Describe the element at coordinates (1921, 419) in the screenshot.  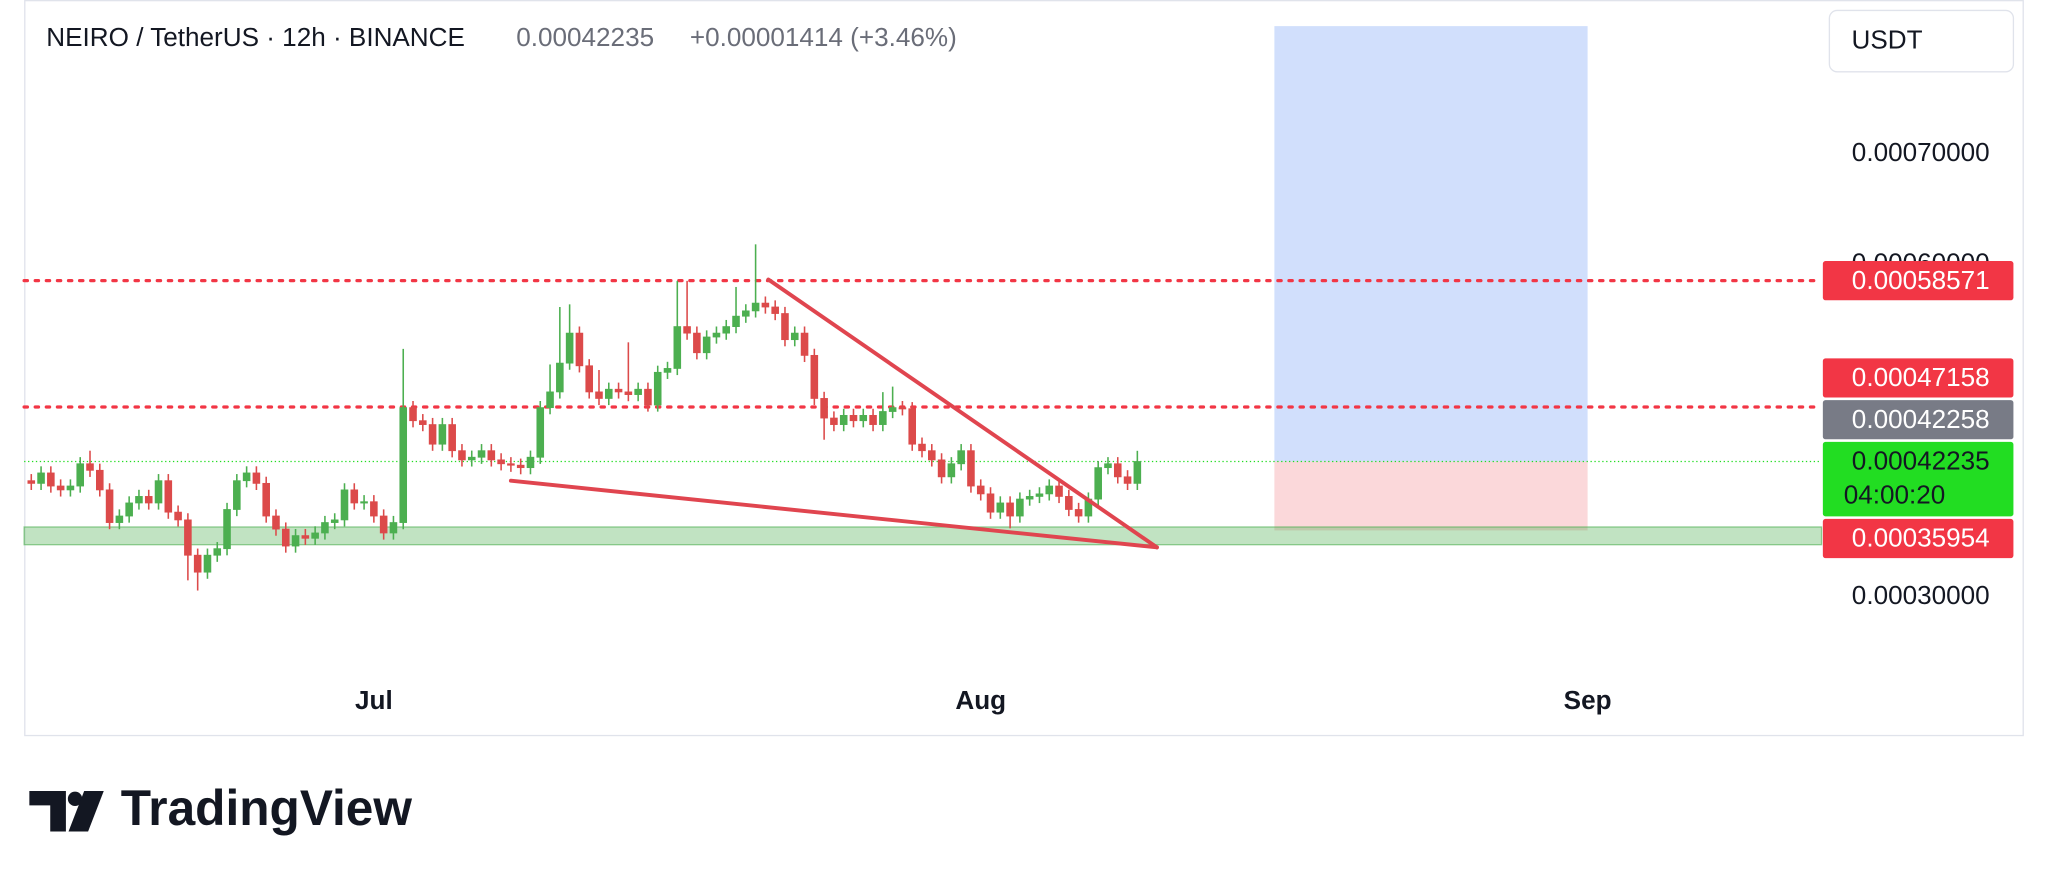
I see `price-label: 0.00042258` at that location.